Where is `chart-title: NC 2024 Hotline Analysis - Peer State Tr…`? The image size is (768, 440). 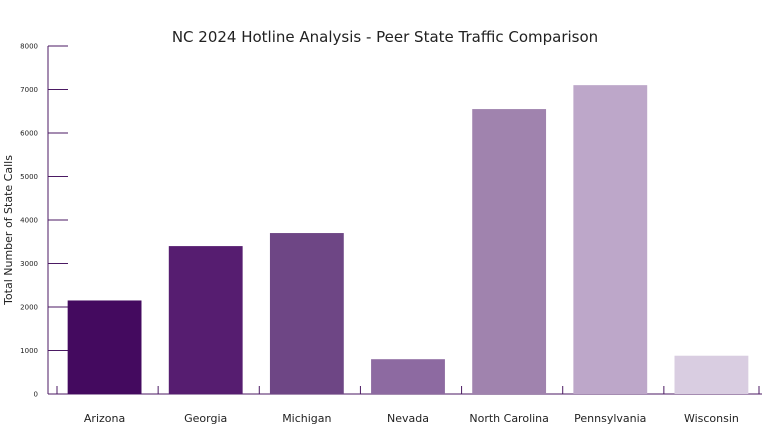
chart-title: NC 2024 Hotline Analysis - Peer State Tr… is located at coordinates (385, 37).